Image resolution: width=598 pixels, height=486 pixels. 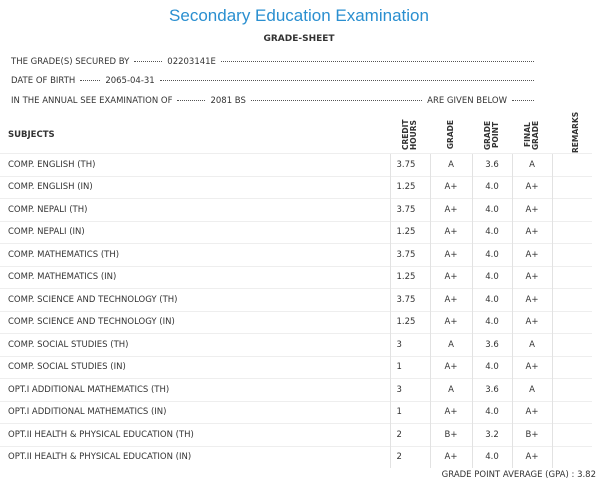 What do you see at coordinates (491, 434) in the screenshot?
I see `grade-cell: 3.2` at bounding box center [491, 434].